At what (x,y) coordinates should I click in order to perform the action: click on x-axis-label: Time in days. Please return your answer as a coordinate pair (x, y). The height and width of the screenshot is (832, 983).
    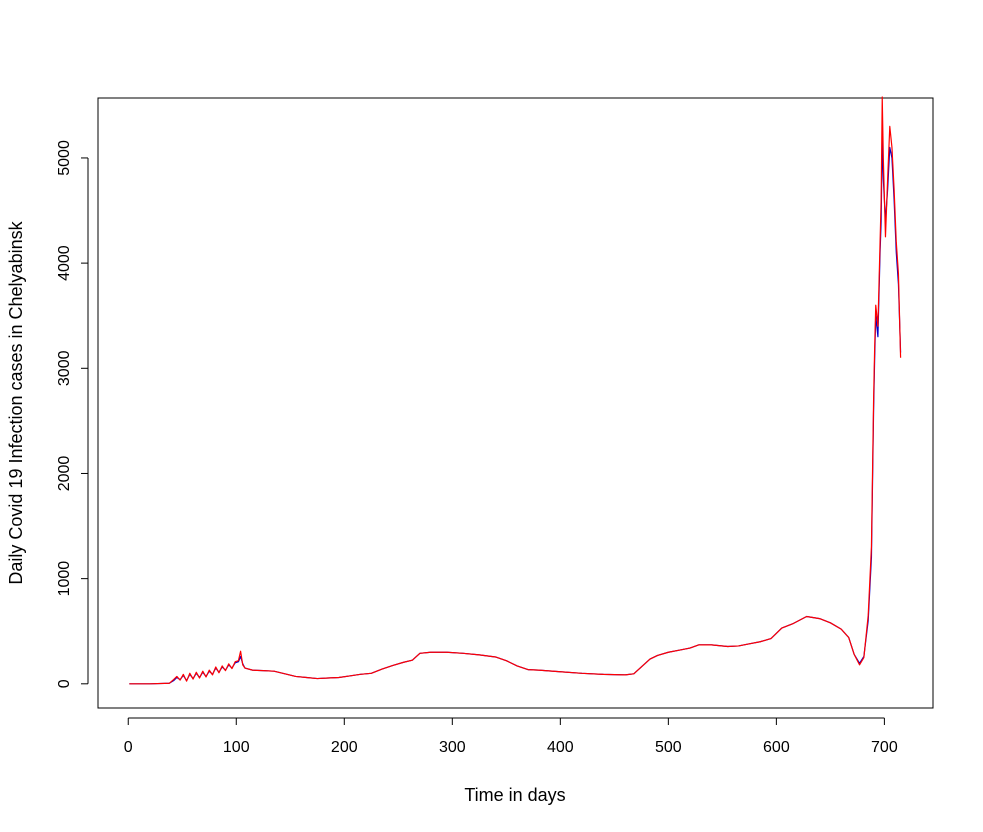
    Looking at the image, I should click on (514, 795).